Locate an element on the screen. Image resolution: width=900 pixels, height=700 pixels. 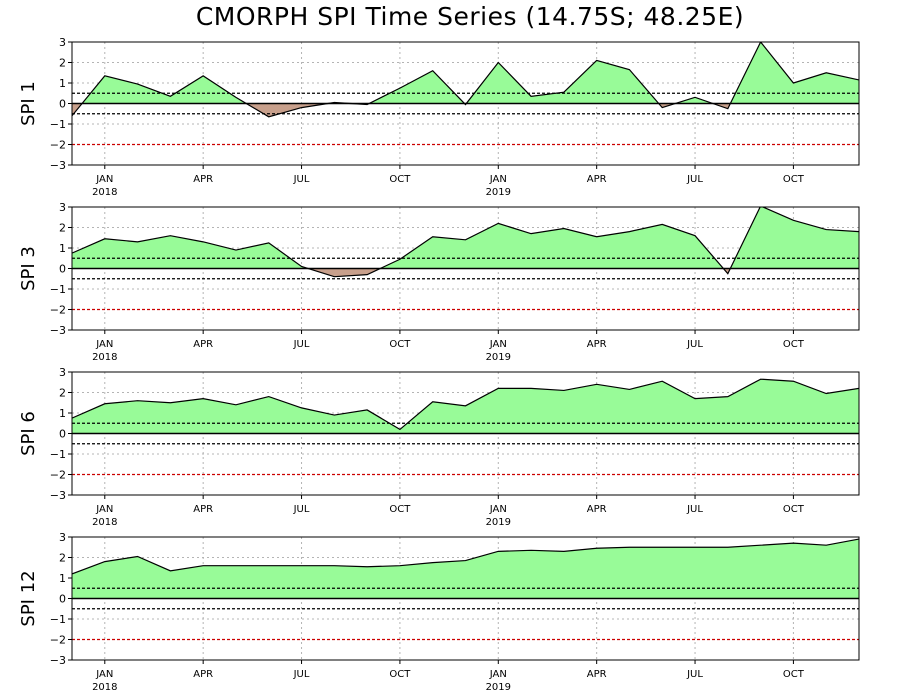
y-axis-label: SPI 6 is located at coordinates (28, 433).